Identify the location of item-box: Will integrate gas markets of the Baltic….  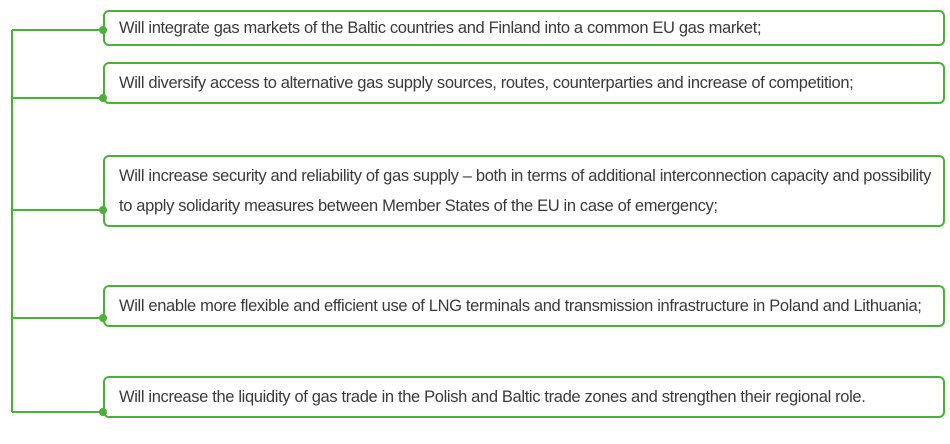
(524, 28).